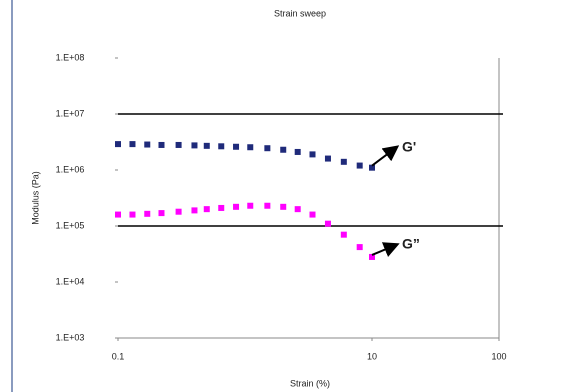 Image resolution: width=564 pixels, height=392 pixels. I want to click on x-tick-label: 0.1, so click(118, 356).